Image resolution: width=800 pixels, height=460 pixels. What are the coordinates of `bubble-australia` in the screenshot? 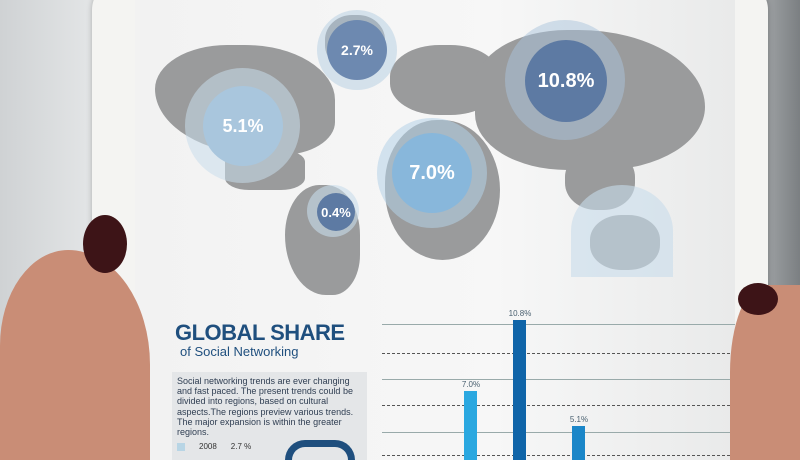 It's located at (622, 231).